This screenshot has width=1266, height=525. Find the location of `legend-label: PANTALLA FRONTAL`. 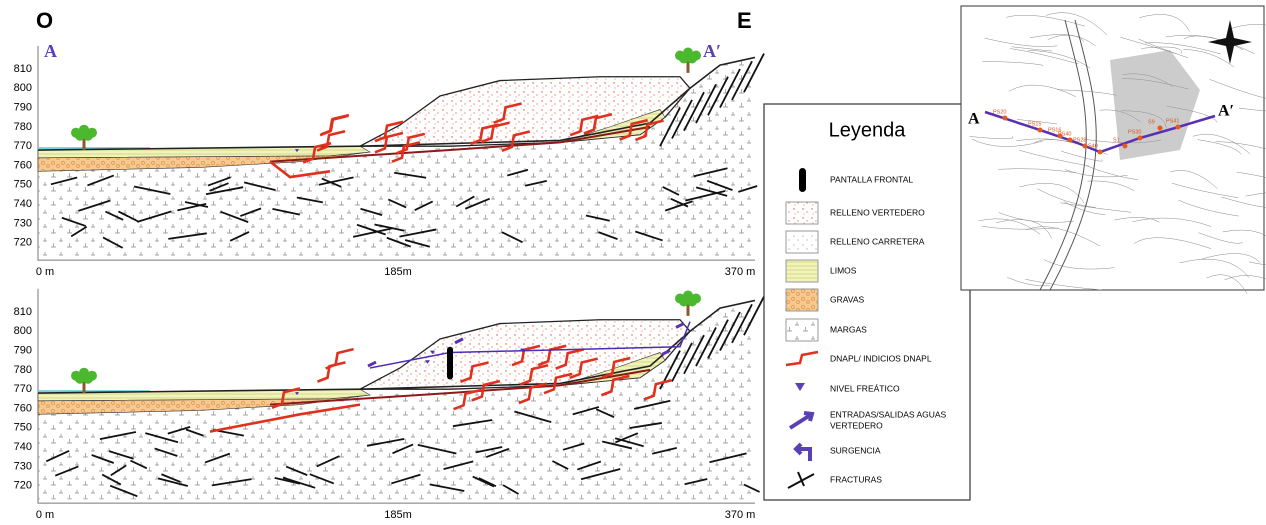

legend-label: PANTALLA FRONTAL is located at coordinates (871, 179).